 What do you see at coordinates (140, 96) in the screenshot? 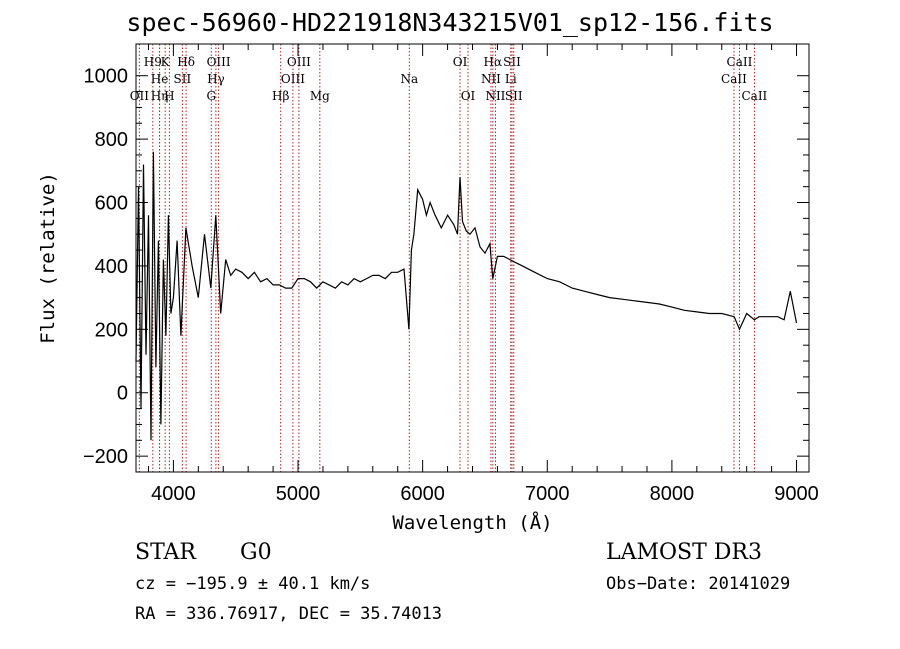
I see `line-label: OII` at bounding box center [140, 96].